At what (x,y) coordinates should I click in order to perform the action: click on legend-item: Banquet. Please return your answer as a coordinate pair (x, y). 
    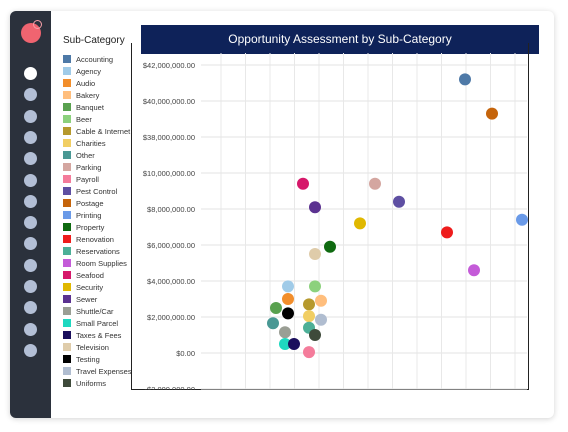
    Looking at the image, I should click on (103, 107).